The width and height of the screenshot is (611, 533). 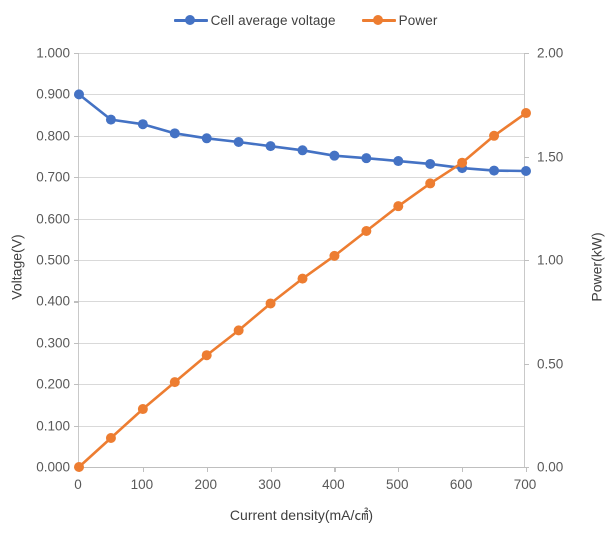 I want to click on y-axis-left-tick-label: 0.900, so click(x=53, y=94).